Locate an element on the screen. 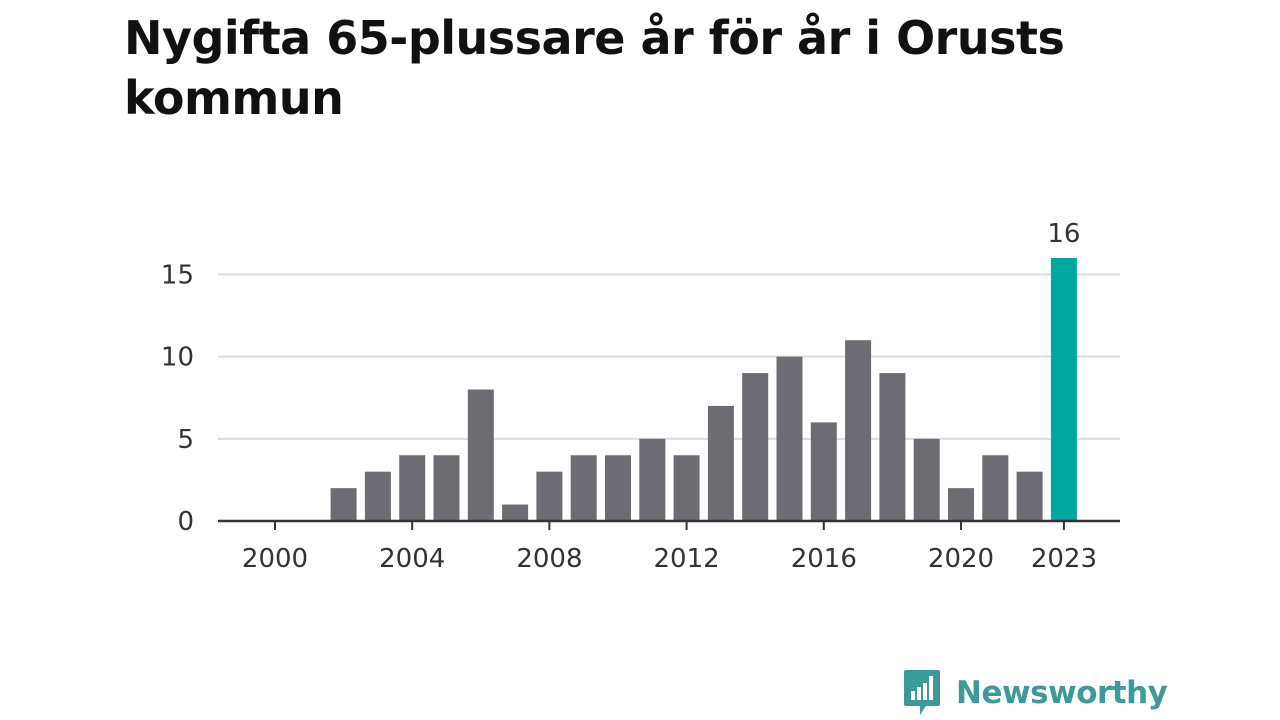 The width and height of the screenshot is (1280, 720). bar-2015 is located at coordinates (789, 438).